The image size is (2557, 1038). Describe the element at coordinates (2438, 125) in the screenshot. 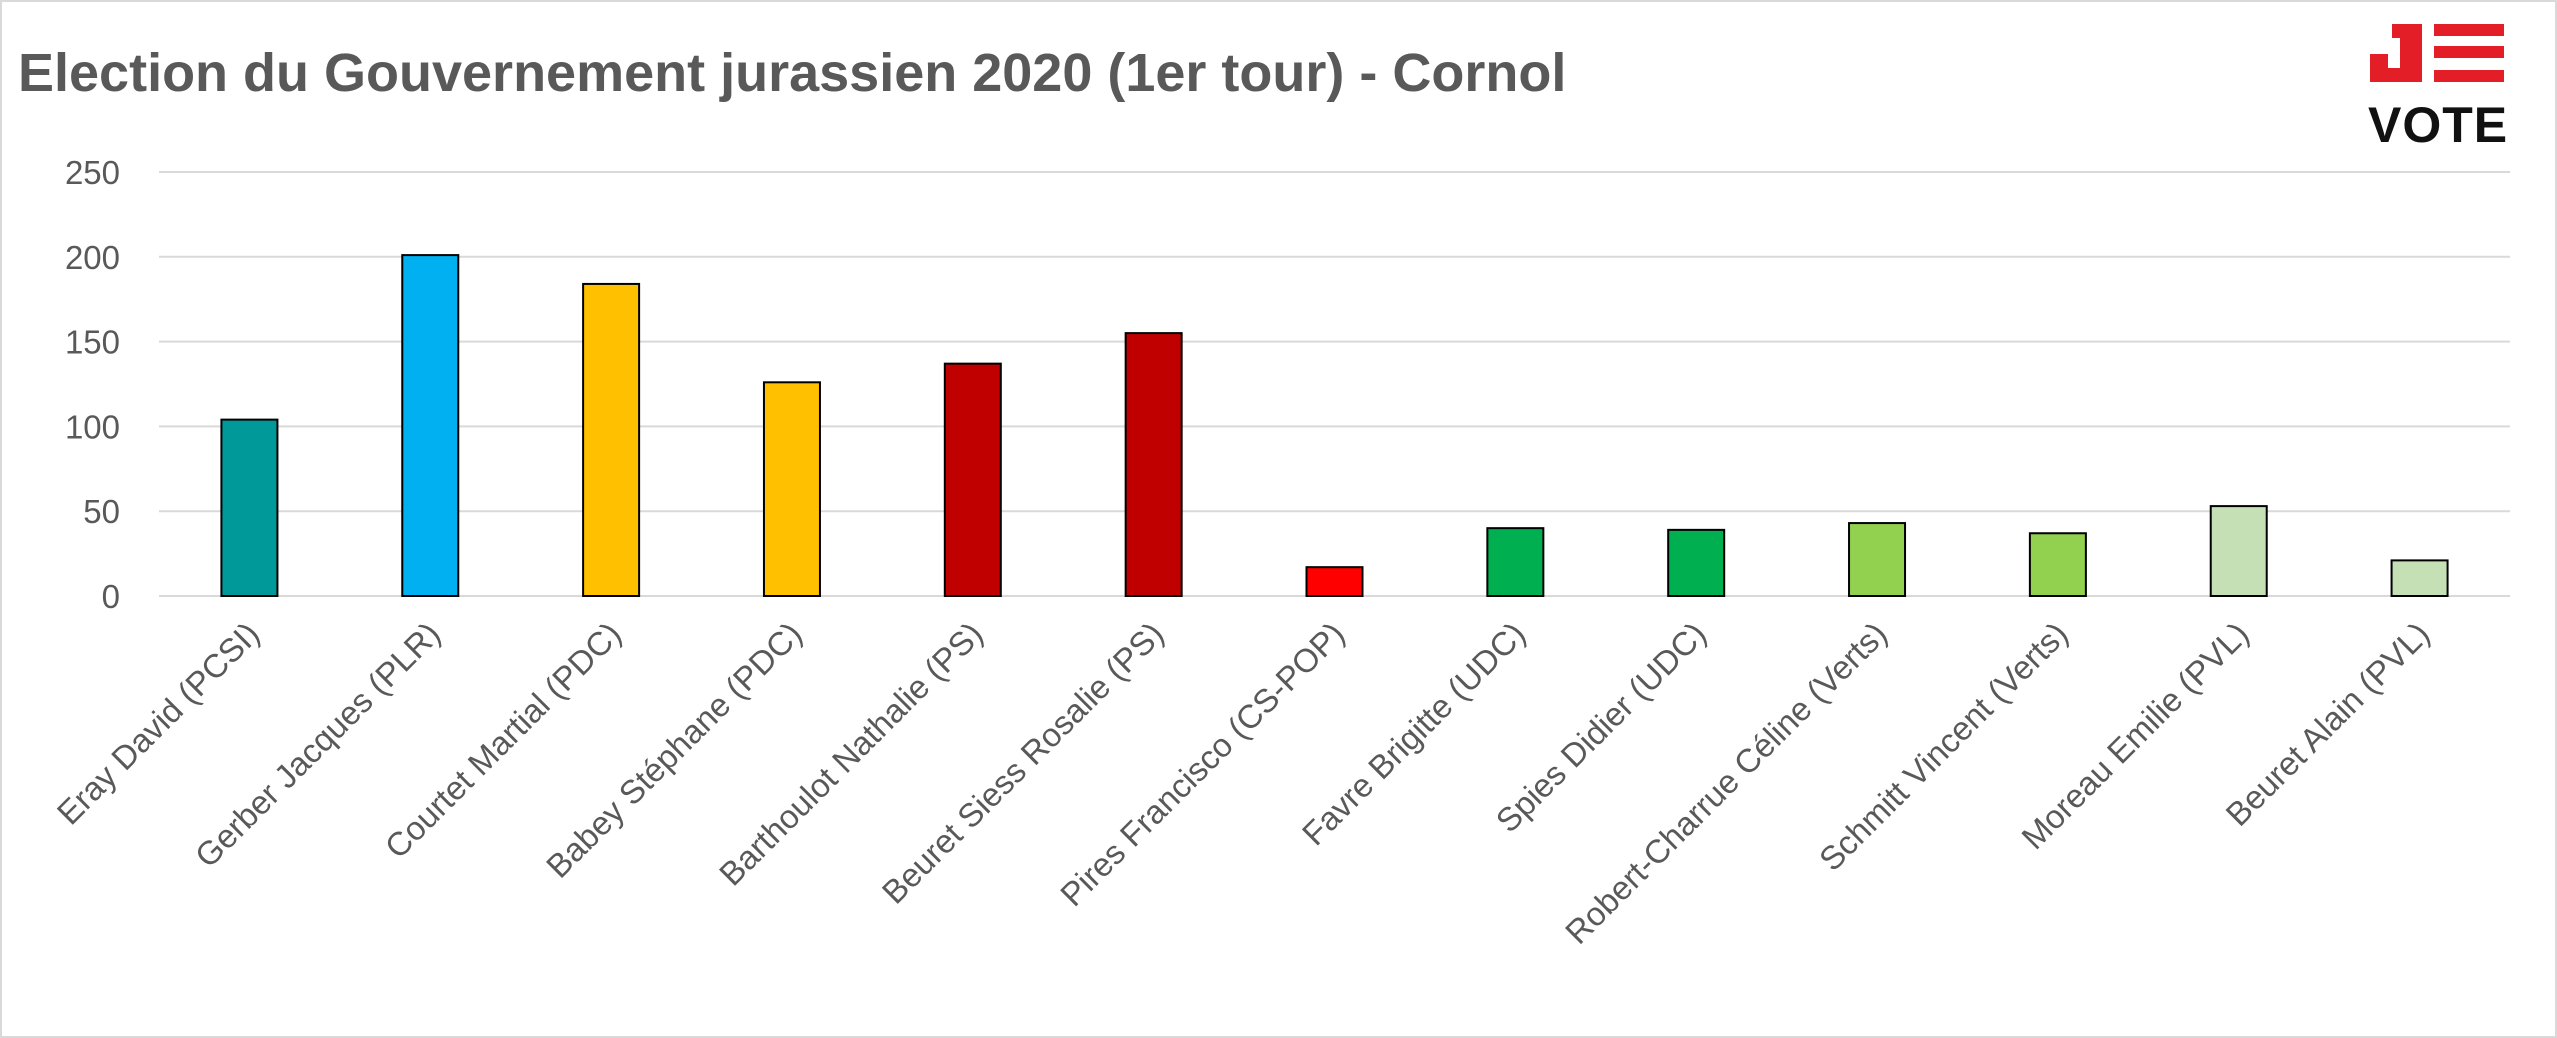

I see `logo-vote-text: VOTE` at that location.